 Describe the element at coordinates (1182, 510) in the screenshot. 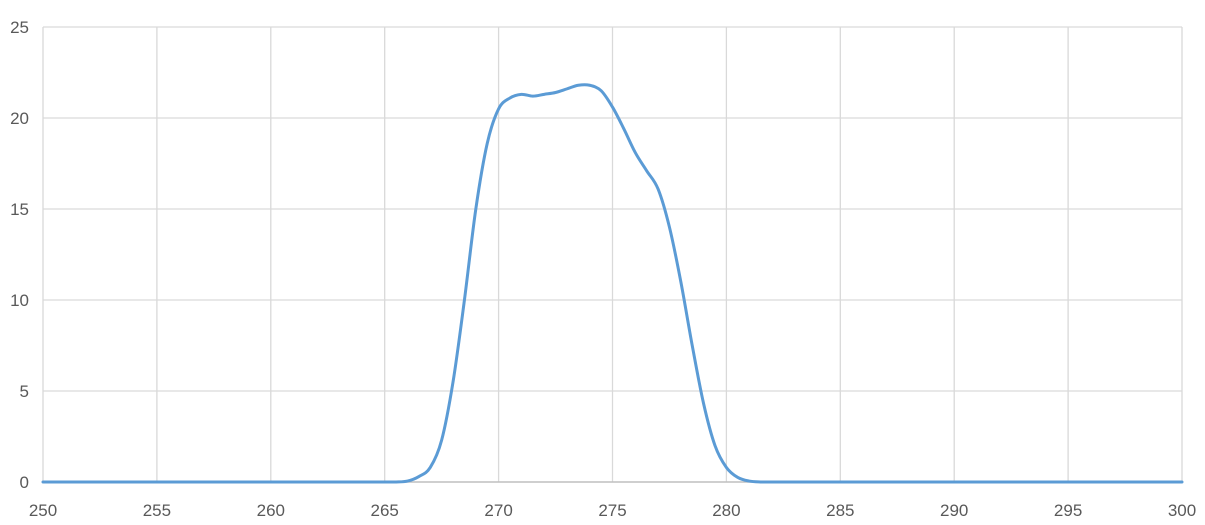

I see `x-tick-label: 300` at that location.